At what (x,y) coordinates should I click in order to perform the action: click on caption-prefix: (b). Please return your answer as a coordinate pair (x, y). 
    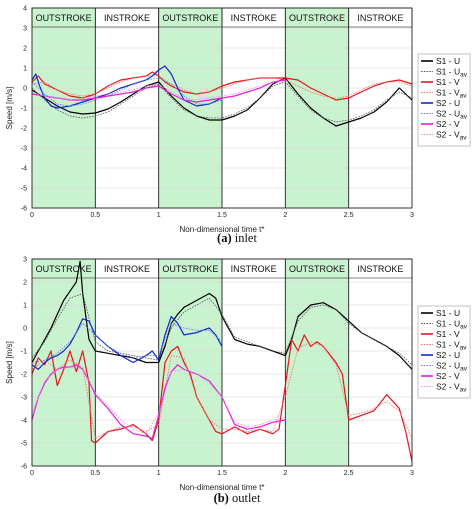
    Looking at the image, I should click on (221, 498).